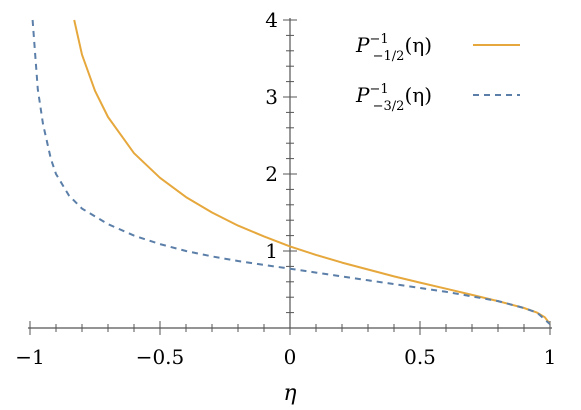  I want to click on y-tick-label: 3, so click(271, 97).